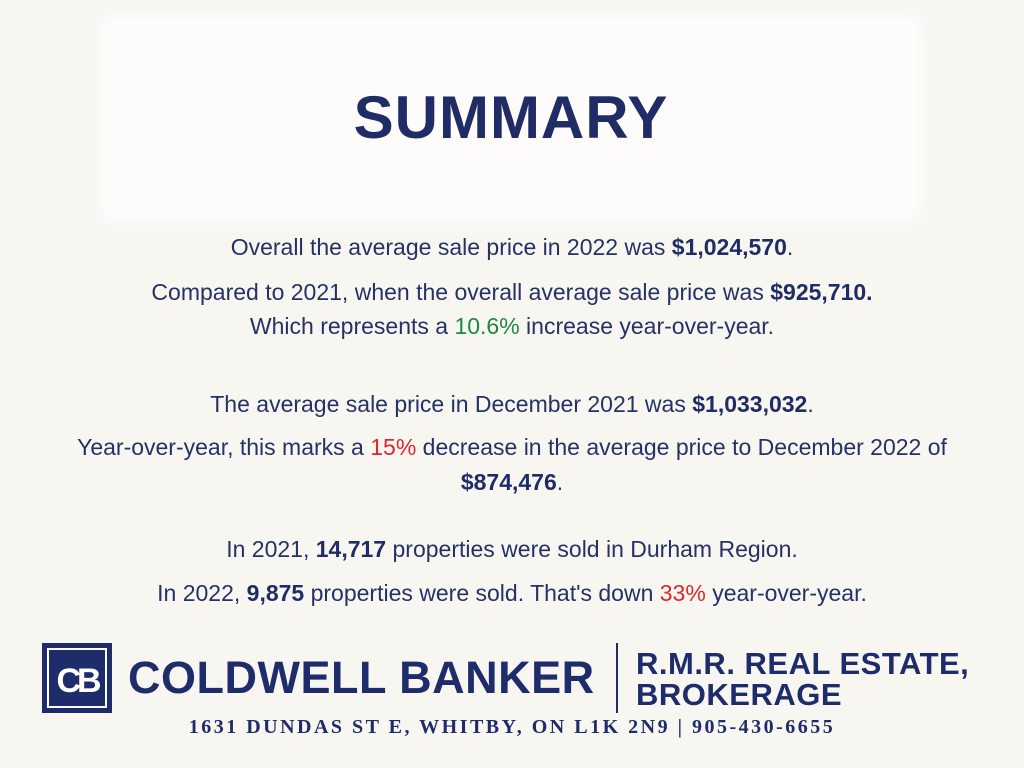 This screenshot has width=1024, height=768. I want to click on percent-decrease: 15%, so click(393, 447).